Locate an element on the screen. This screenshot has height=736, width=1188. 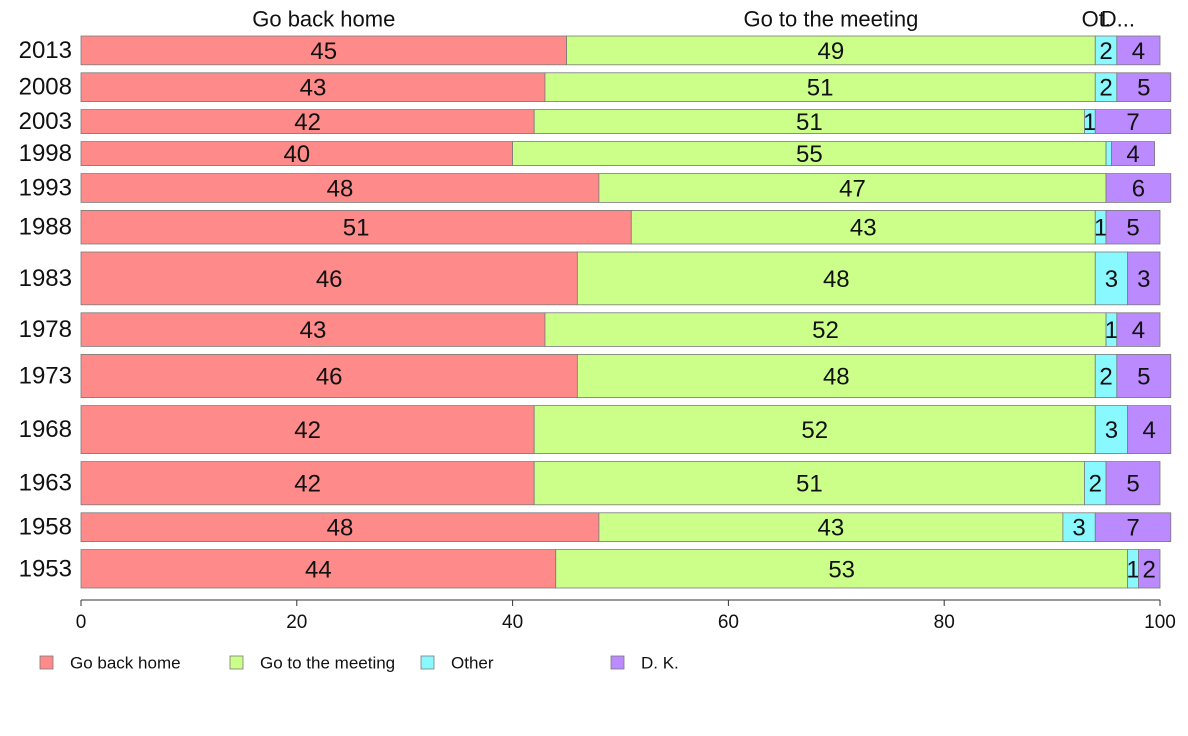
legend-item-other: Other is located at coordinates (457, 663).